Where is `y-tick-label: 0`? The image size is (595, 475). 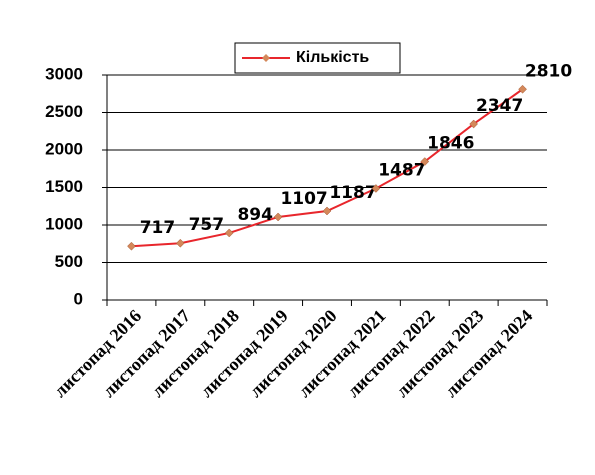 y-tick-label: 0 is located at coordinates (78, 298).